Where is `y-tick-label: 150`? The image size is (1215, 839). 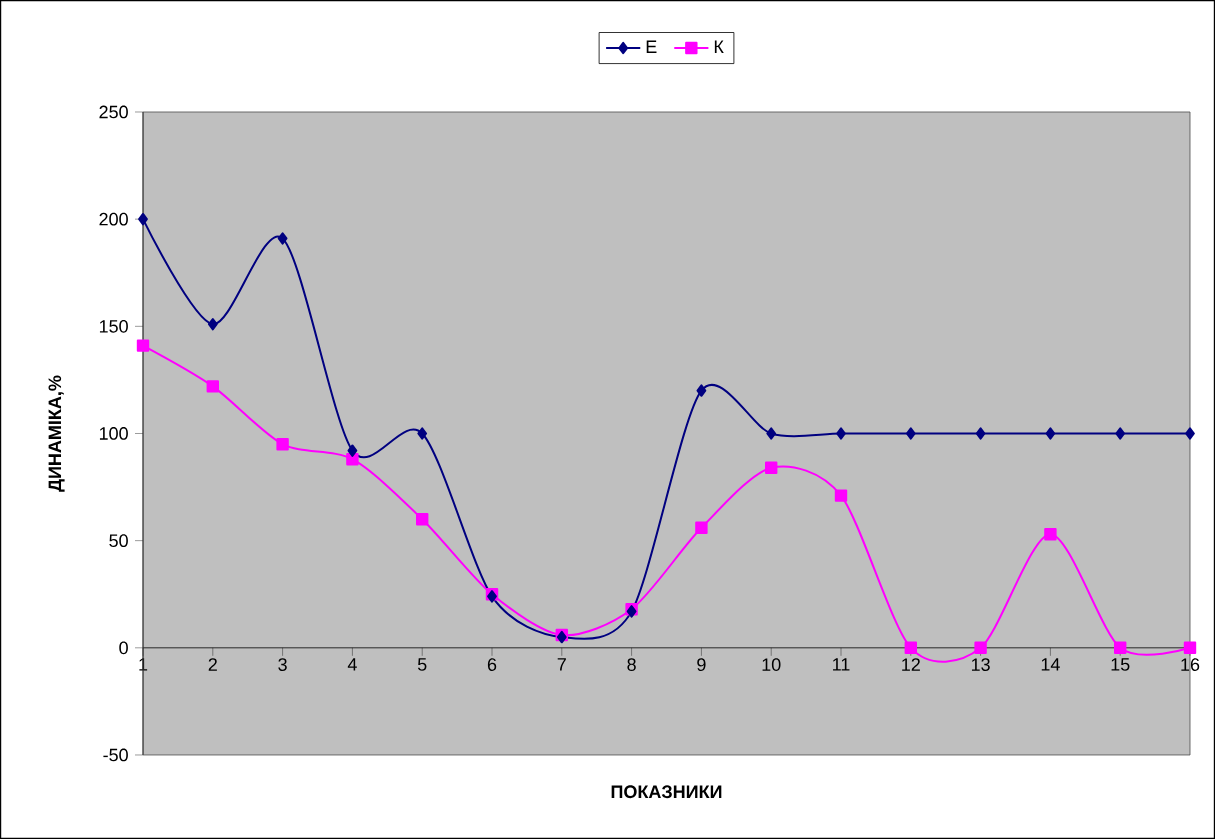
y-tick-label: 150 is located at coordinates (113, 326).